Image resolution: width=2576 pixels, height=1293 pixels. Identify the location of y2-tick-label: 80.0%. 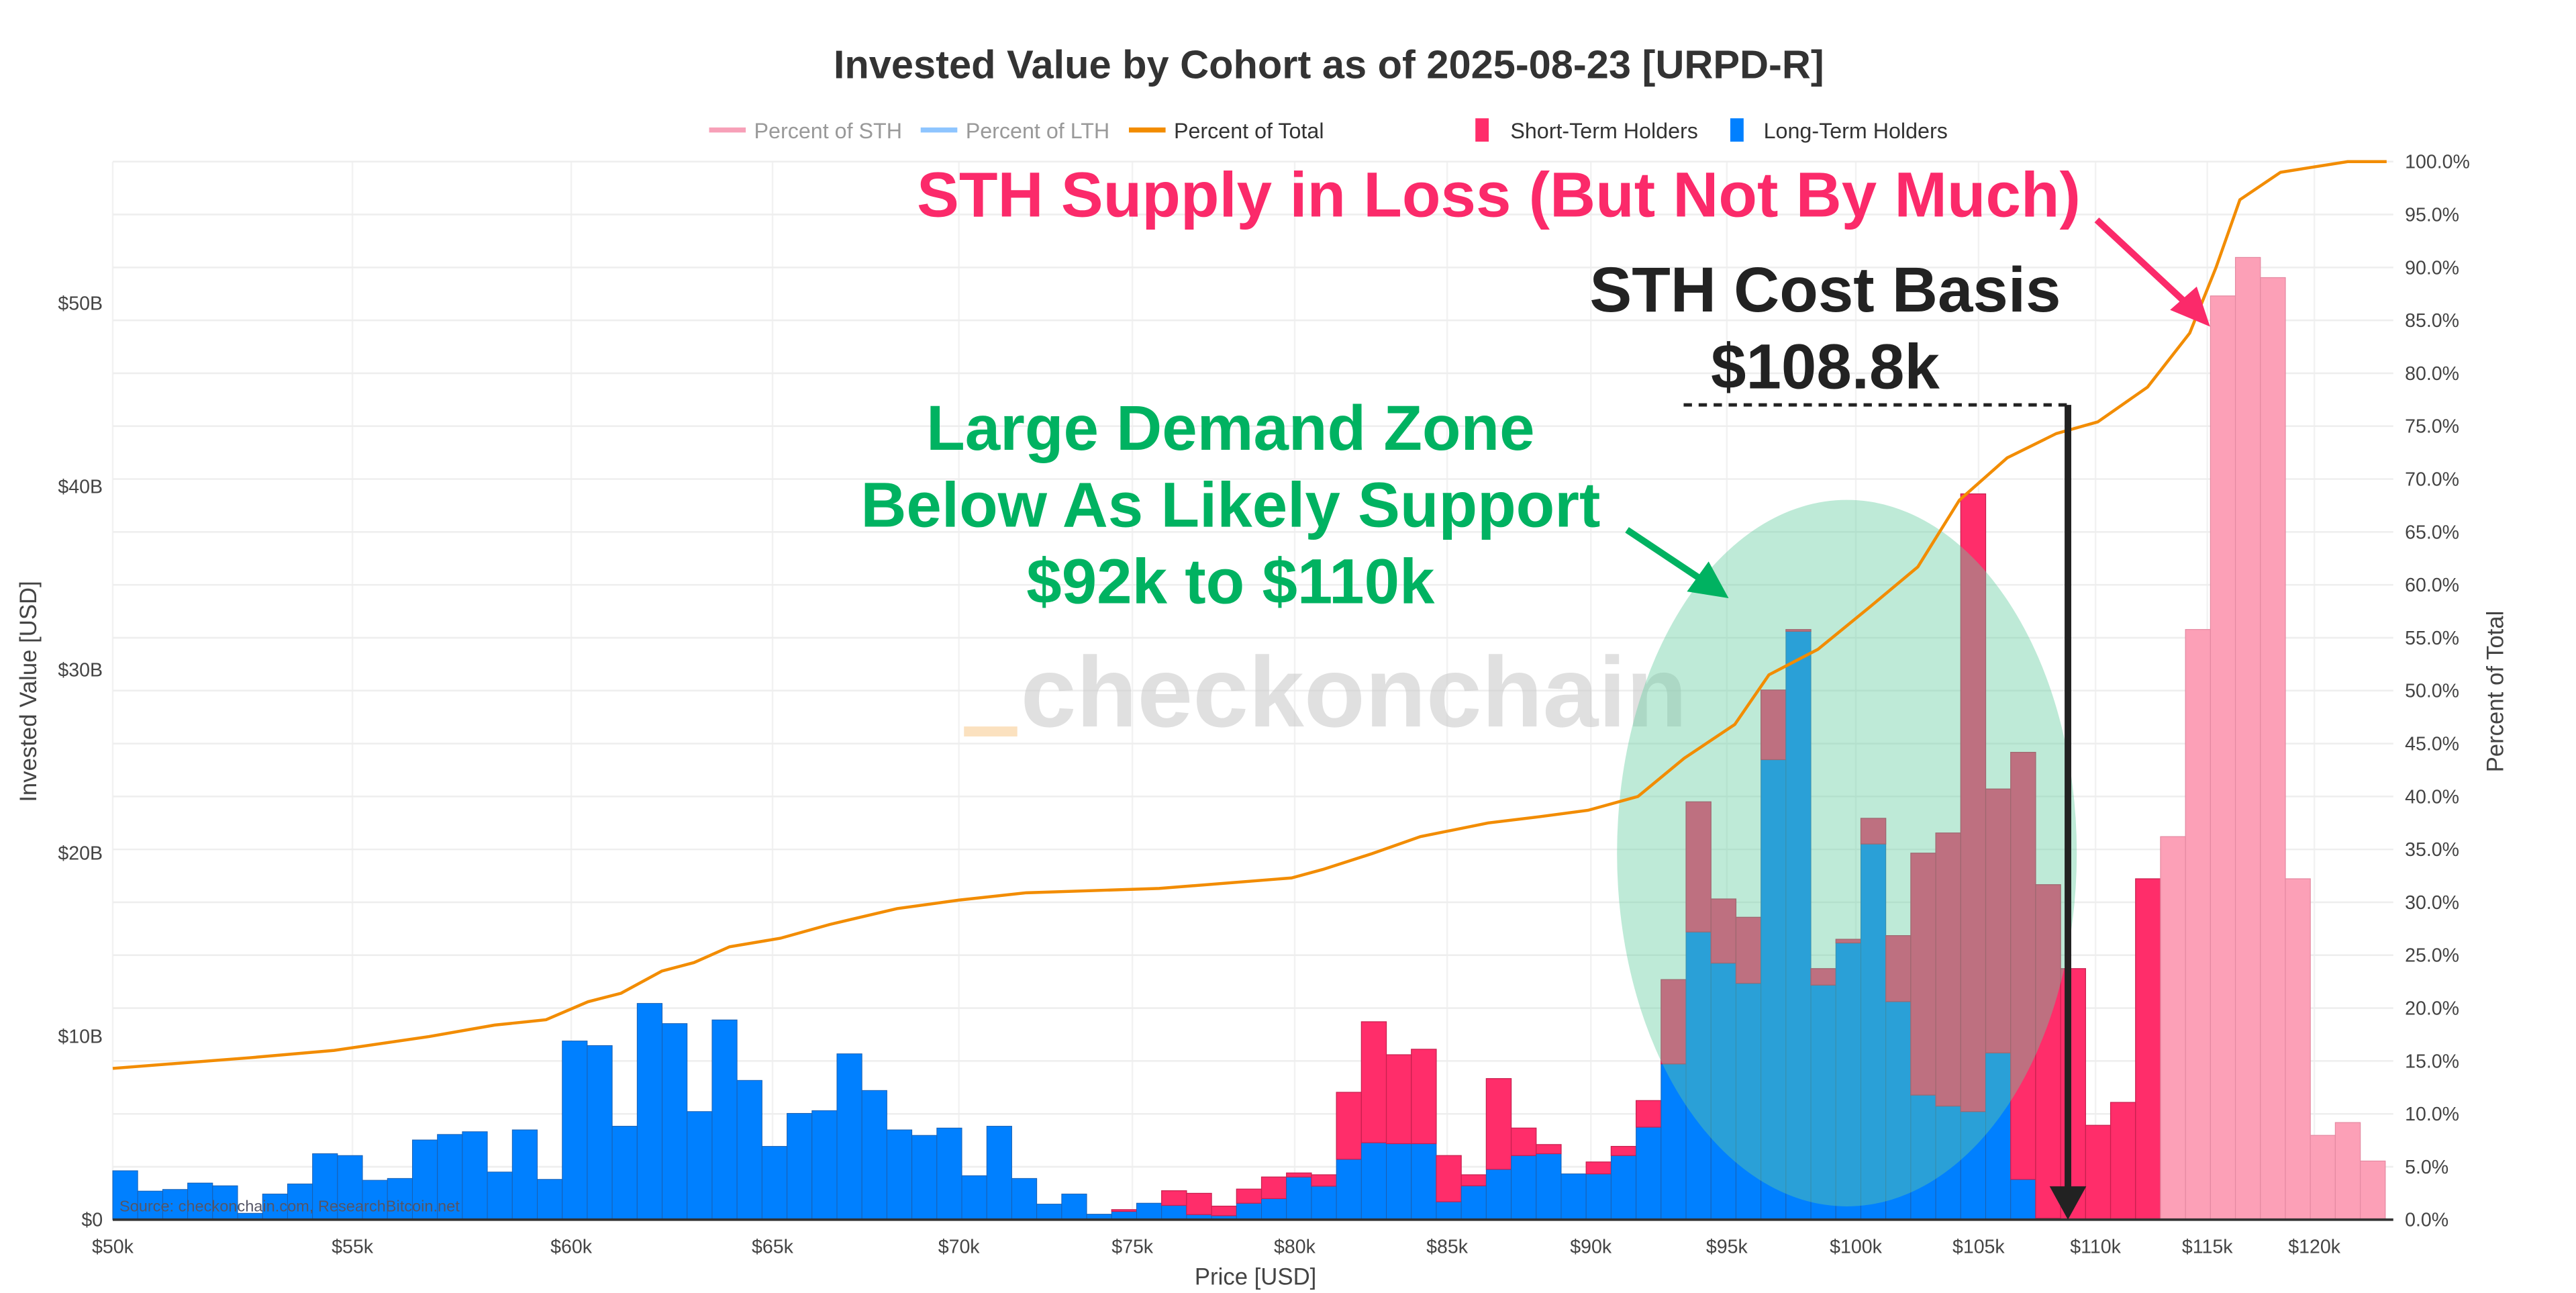
(2432, 374).